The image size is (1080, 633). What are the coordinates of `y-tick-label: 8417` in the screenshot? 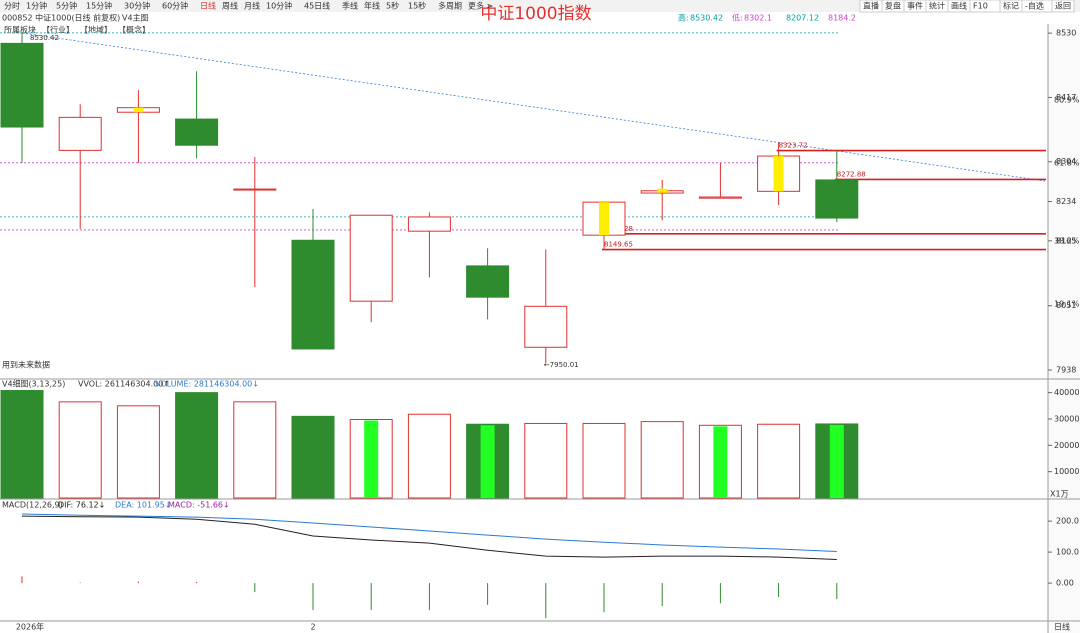 It's located at (1066, 97).